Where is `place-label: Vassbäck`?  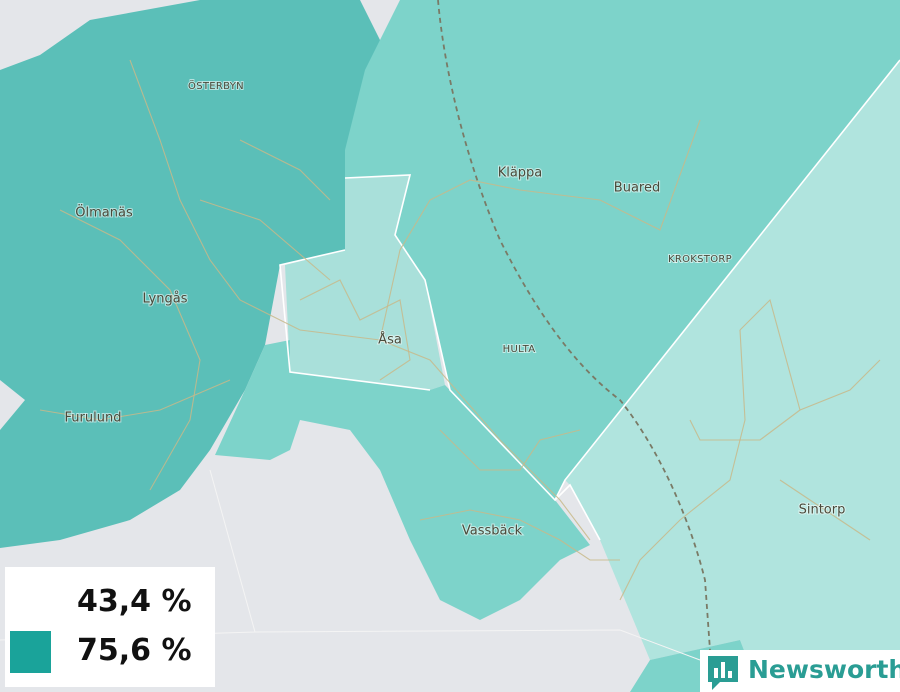
place-label: Vassbäck is located at coordinates (492, 531).